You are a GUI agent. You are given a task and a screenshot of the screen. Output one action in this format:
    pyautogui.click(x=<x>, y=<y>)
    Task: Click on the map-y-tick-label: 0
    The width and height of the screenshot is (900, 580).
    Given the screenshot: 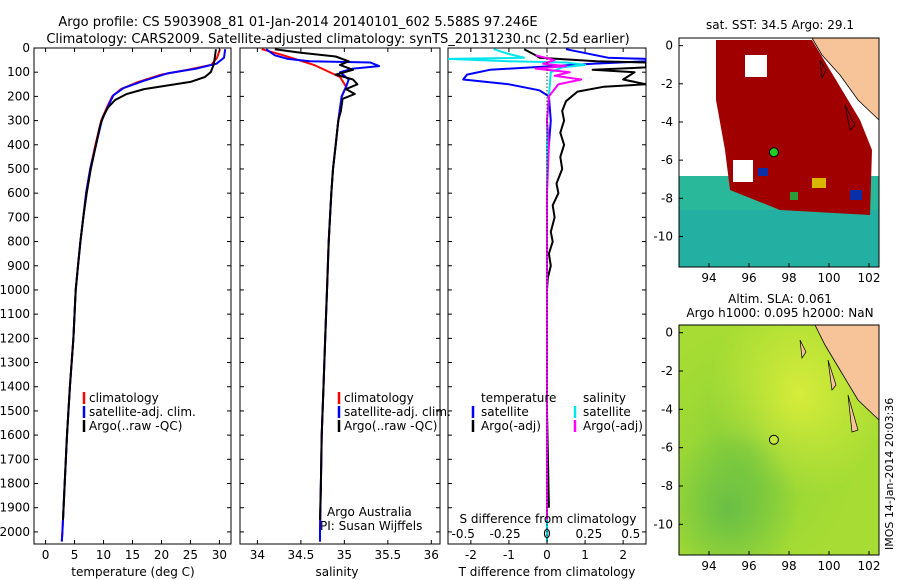 What is the action you would take?
    pyautogui.click(x=669, y=333)
    